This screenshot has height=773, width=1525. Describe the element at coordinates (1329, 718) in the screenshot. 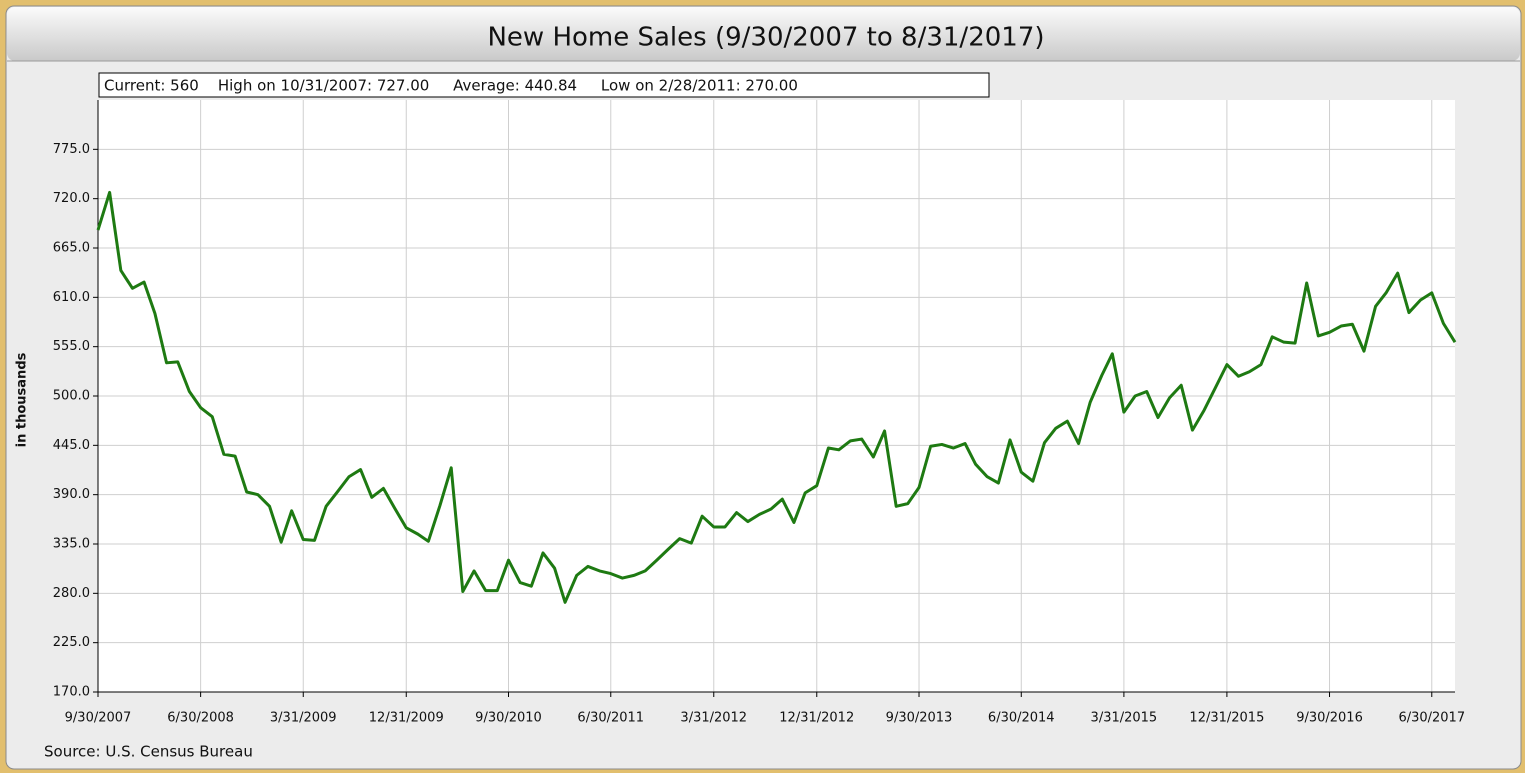

I see `x-tick-label: 9/30/2016` at that location.